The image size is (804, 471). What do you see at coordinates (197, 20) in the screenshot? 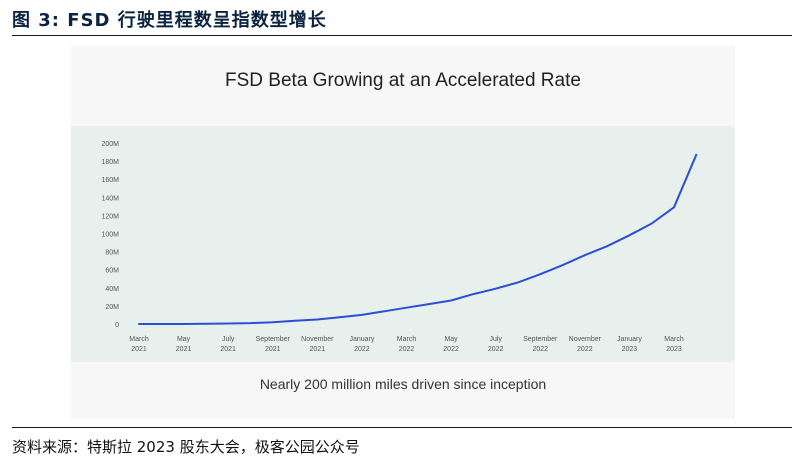
I see `figure-title-text: FSD 行驶里程数呈指数型增长` at bounding box center [197, 20].